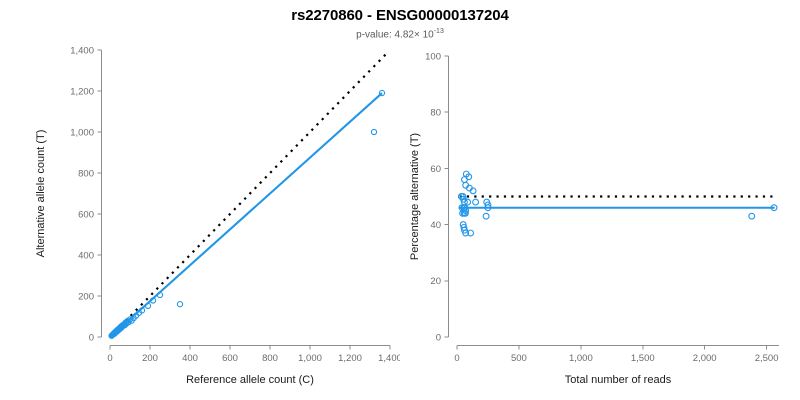 The width and height of the screenshot is (800, 400). Describe the element at coordinates (270, 358) in the screenshot. I see `x-tick-label: 800` at that location.